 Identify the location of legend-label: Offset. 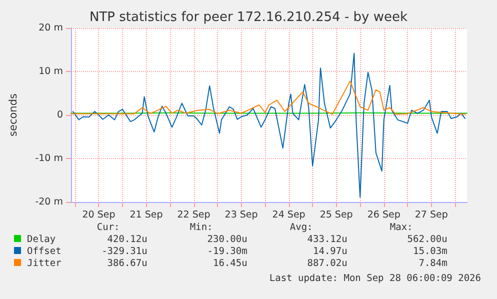
(44, 252).